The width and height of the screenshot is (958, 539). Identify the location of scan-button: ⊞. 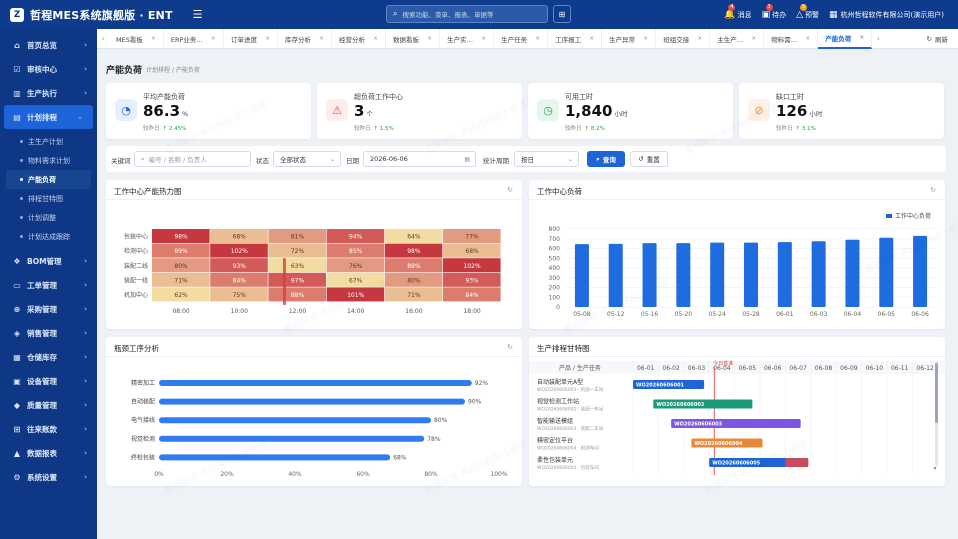
(562, 14).